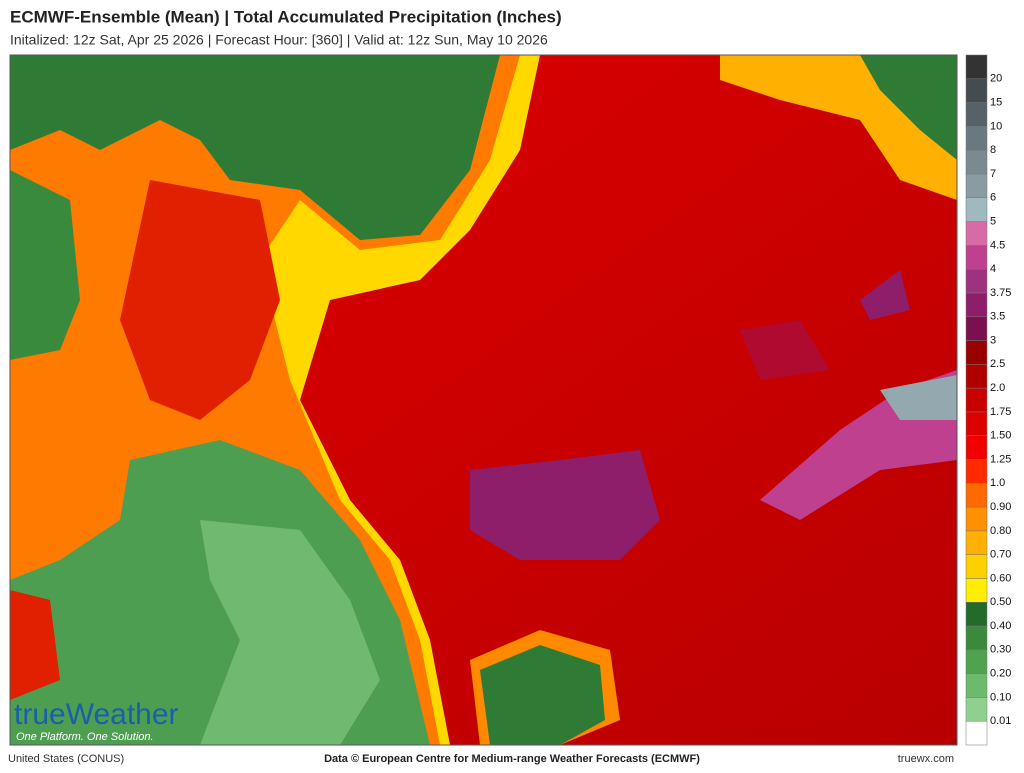 Image resolution: width=1024 pixels, height=773 pixels. I want to click on legend-label: 4.5, so click(997, 245).